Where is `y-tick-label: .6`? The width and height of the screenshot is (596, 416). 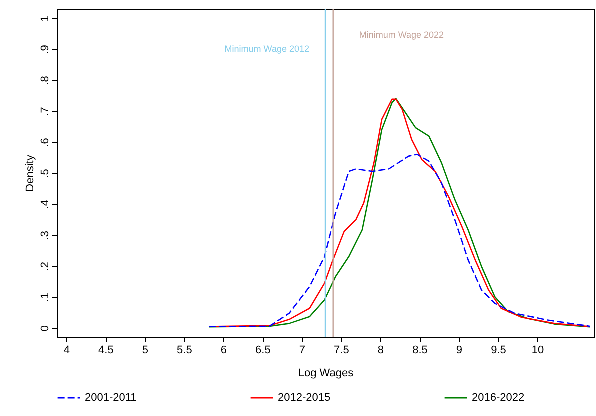
y-tick-label: .6 is located at coordinates (46, 143).